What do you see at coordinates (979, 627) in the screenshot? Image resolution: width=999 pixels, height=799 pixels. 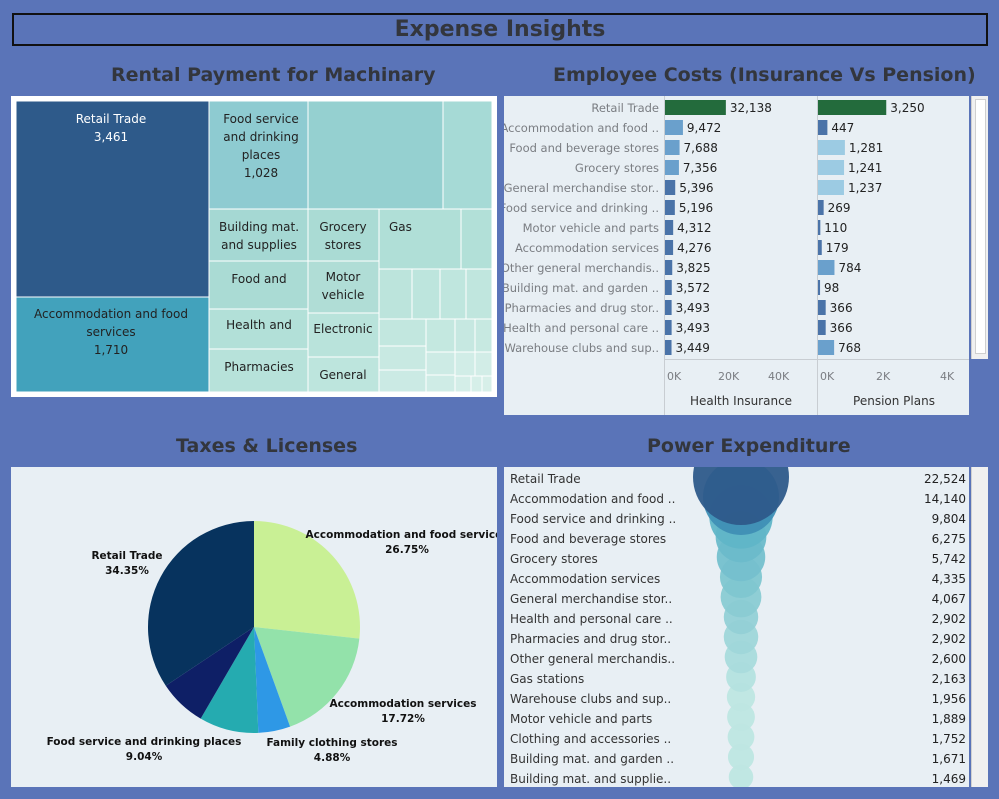 I see `power-scrollbar` at bounding box center [979, 627].